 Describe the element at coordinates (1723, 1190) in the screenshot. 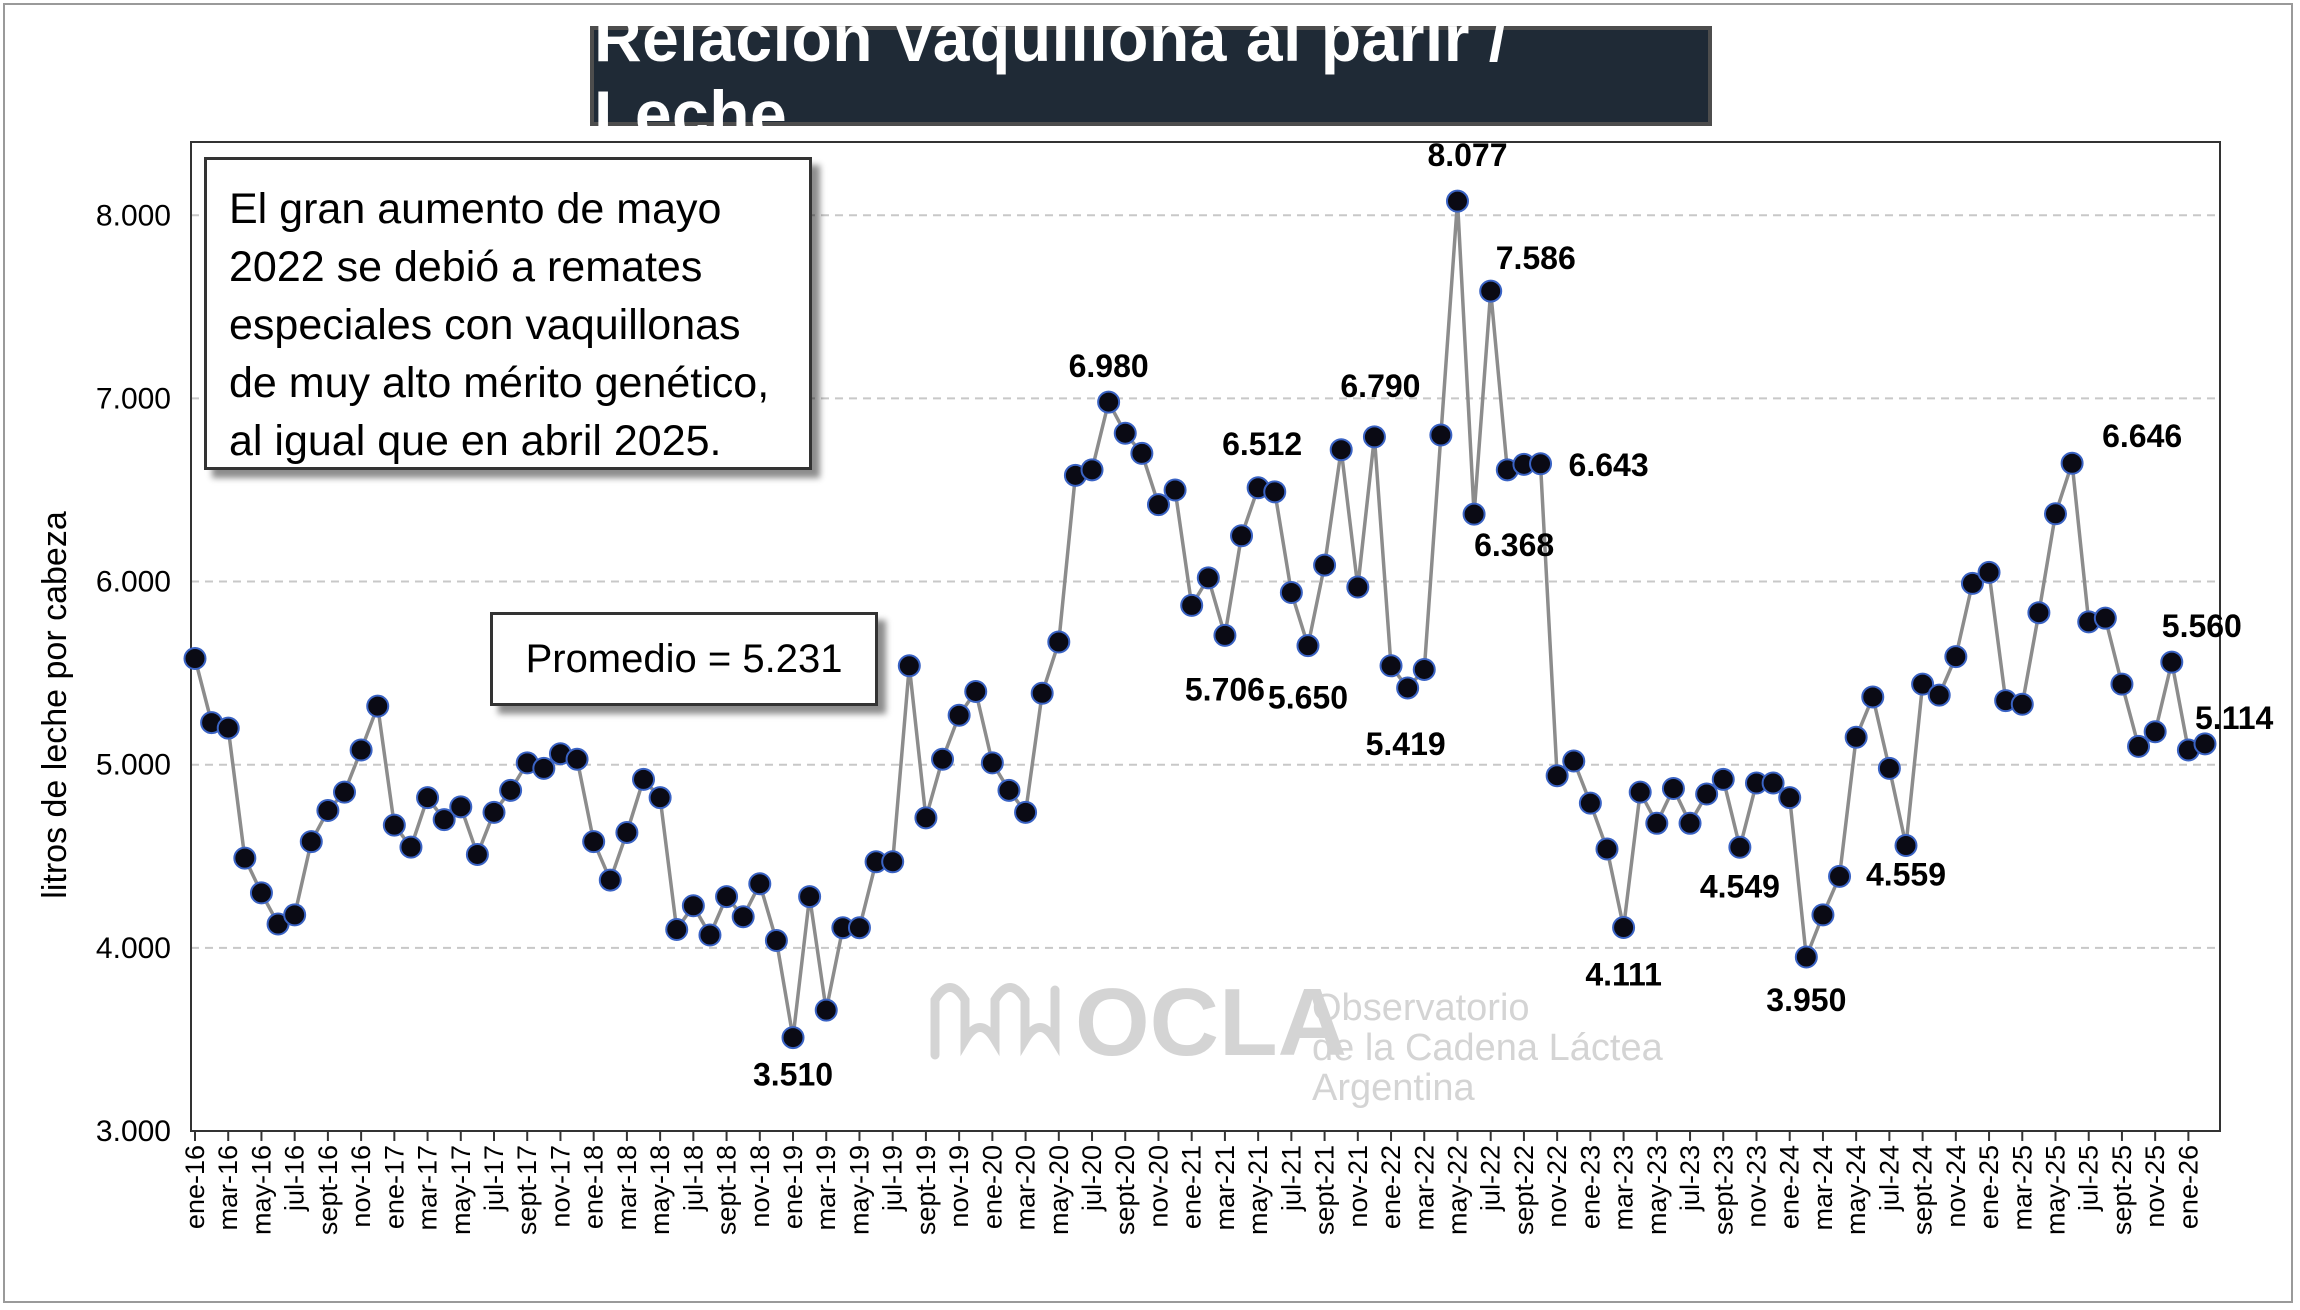

I see `x-tick-label: sept-23` at that location.